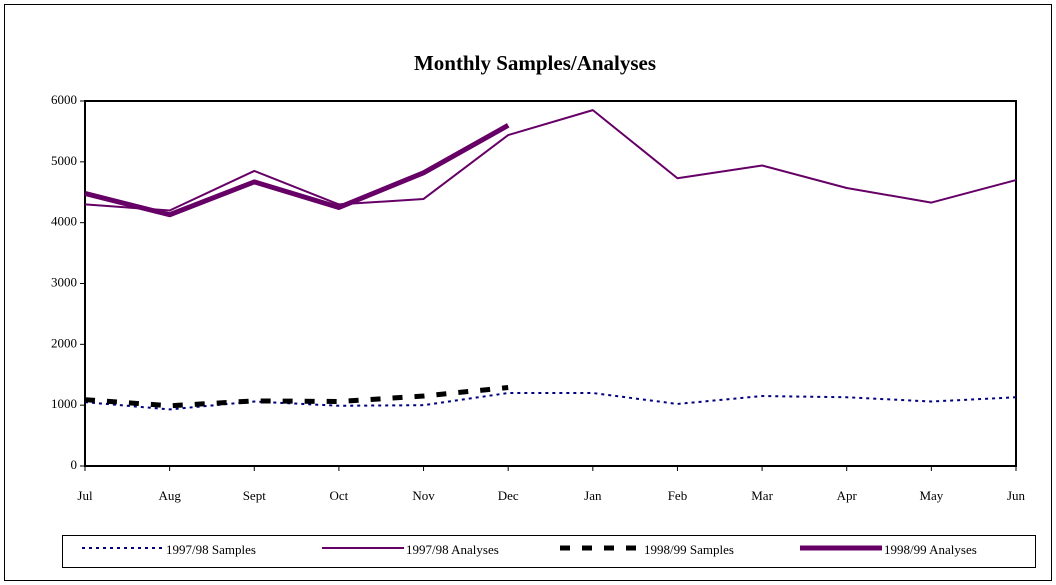 This screenshot has height=585, width=1056. Describe the element at coordinates (64, 221) in the screenshot. I see `y-tick-label: 4000` at that location.